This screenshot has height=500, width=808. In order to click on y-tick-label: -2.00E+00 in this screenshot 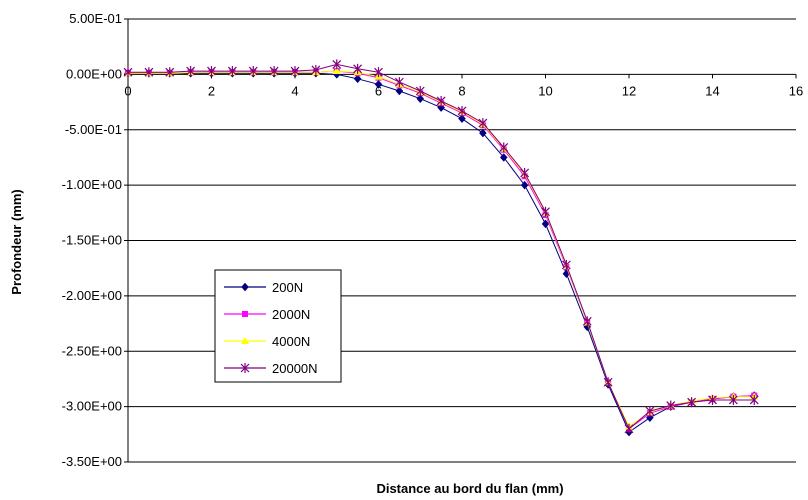, I will do `click(92, 295)`.